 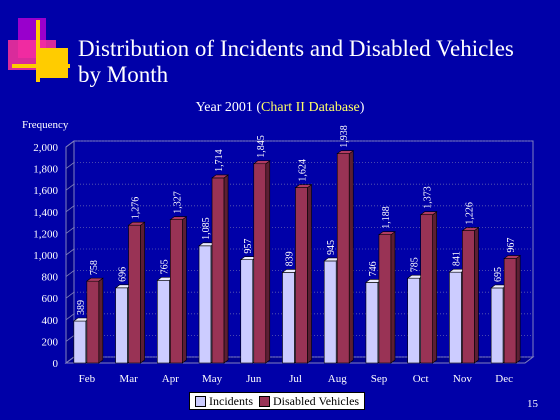 What do you see at coordinates (123, 74) in the screenshot?
I see `title-line-2: by Month` at bounding box center [123, 74].